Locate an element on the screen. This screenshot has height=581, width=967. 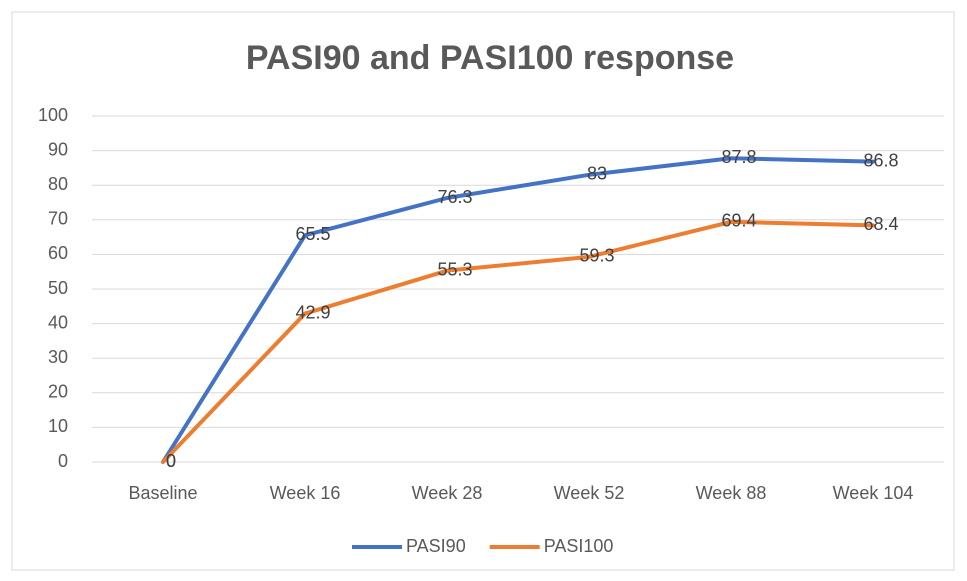
y-tick-label: 10 is located at coordinates (58, 426).